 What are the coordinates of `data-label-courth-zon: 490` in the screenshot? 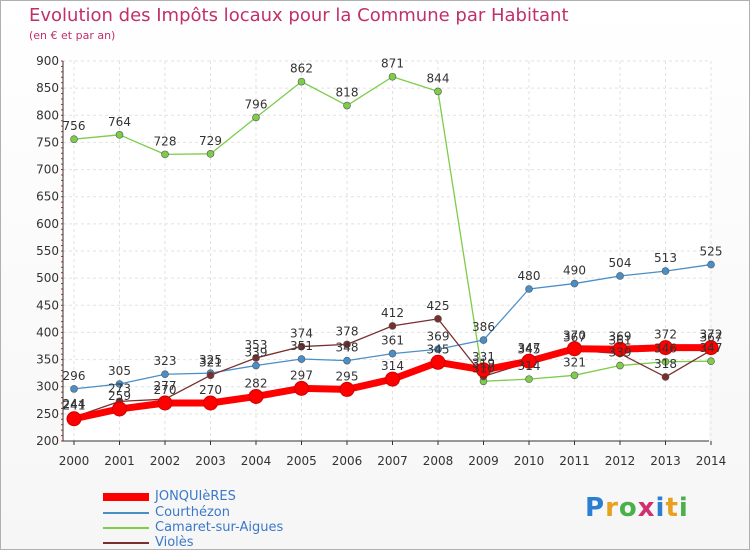 It's located at (574, 271).